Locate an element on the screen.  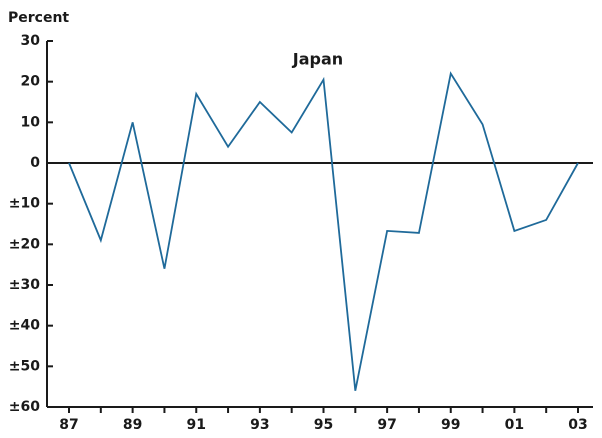
y-tick-label: 20 is located at coordinates (31, 82).